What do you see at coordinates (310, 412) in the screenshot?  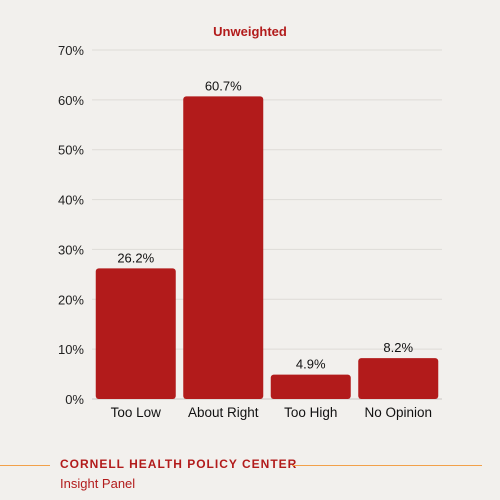 I see `x-tick-label: Too High` at bounding box center [310, 412].